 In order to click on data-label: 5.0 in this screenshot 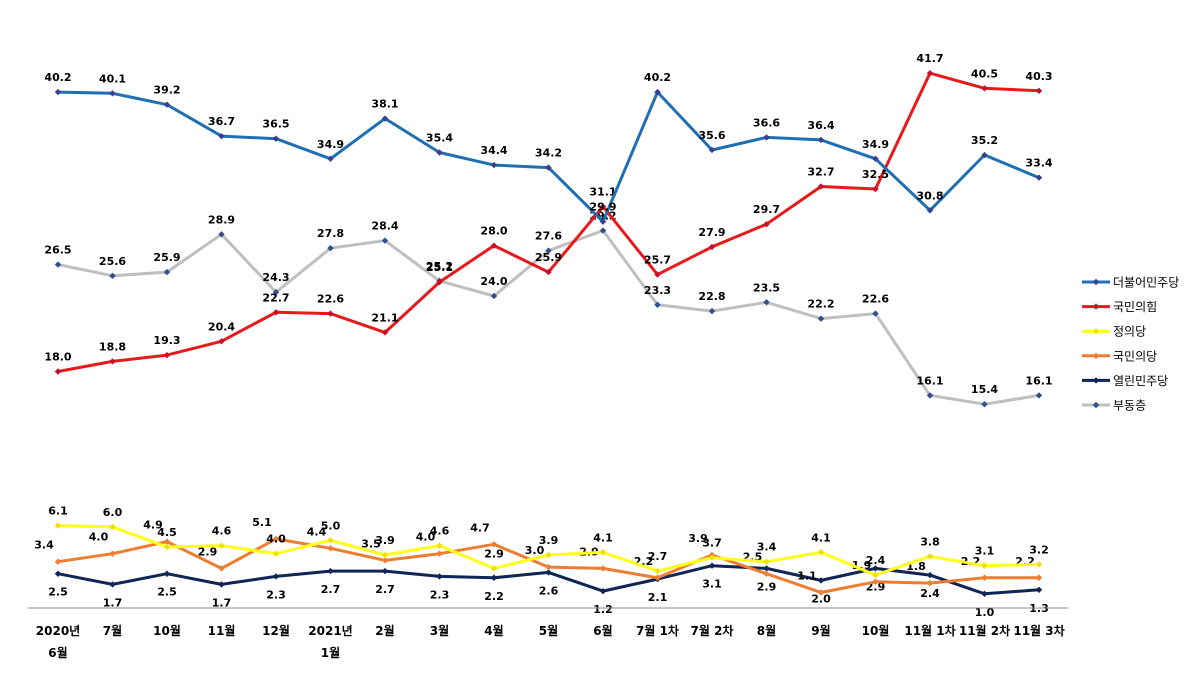, I will do `click(331, 525)`.